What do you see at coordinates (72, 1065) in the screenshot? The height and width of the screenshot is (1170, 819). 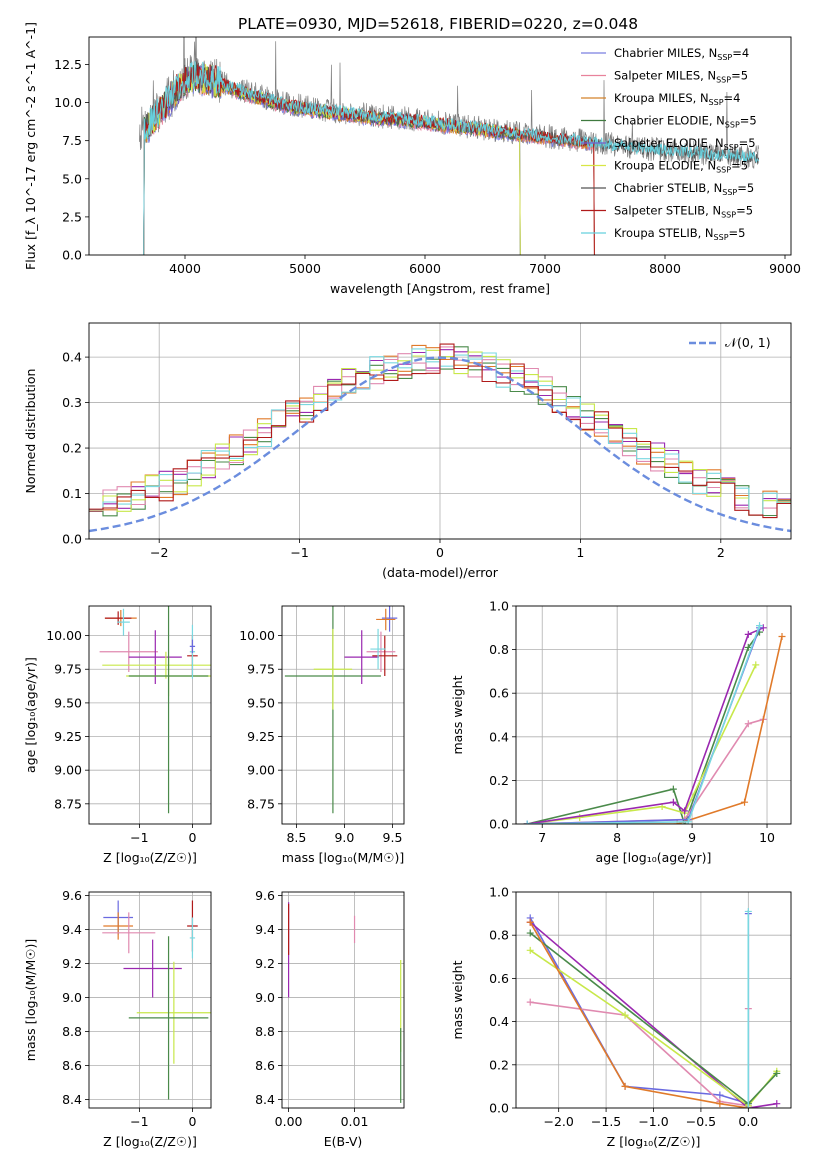 I see `y-tick-label: 8.6` at bounding box center [72, 1065].